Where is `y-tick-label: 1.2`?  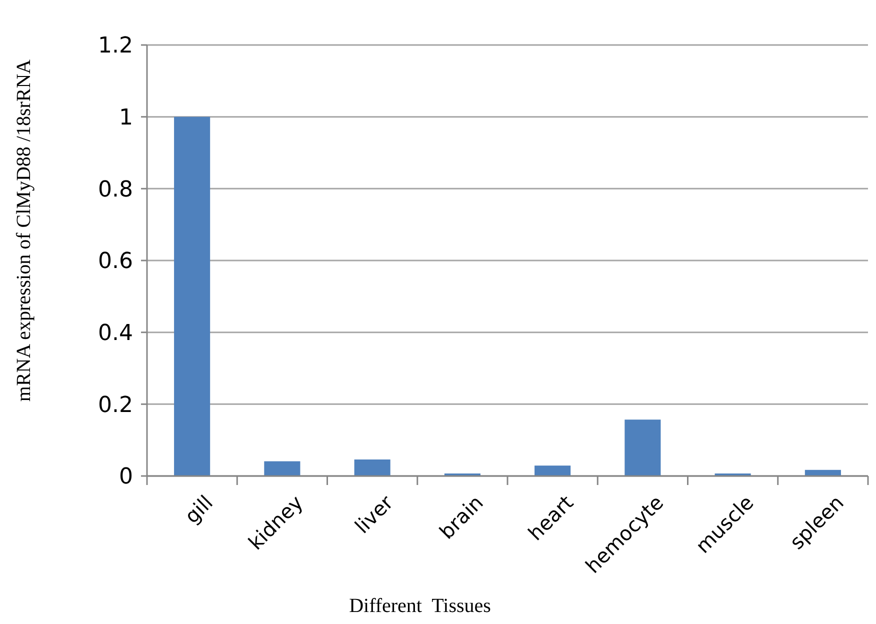 y-tick-label: 1.2 is located at coordinates (115, 46).